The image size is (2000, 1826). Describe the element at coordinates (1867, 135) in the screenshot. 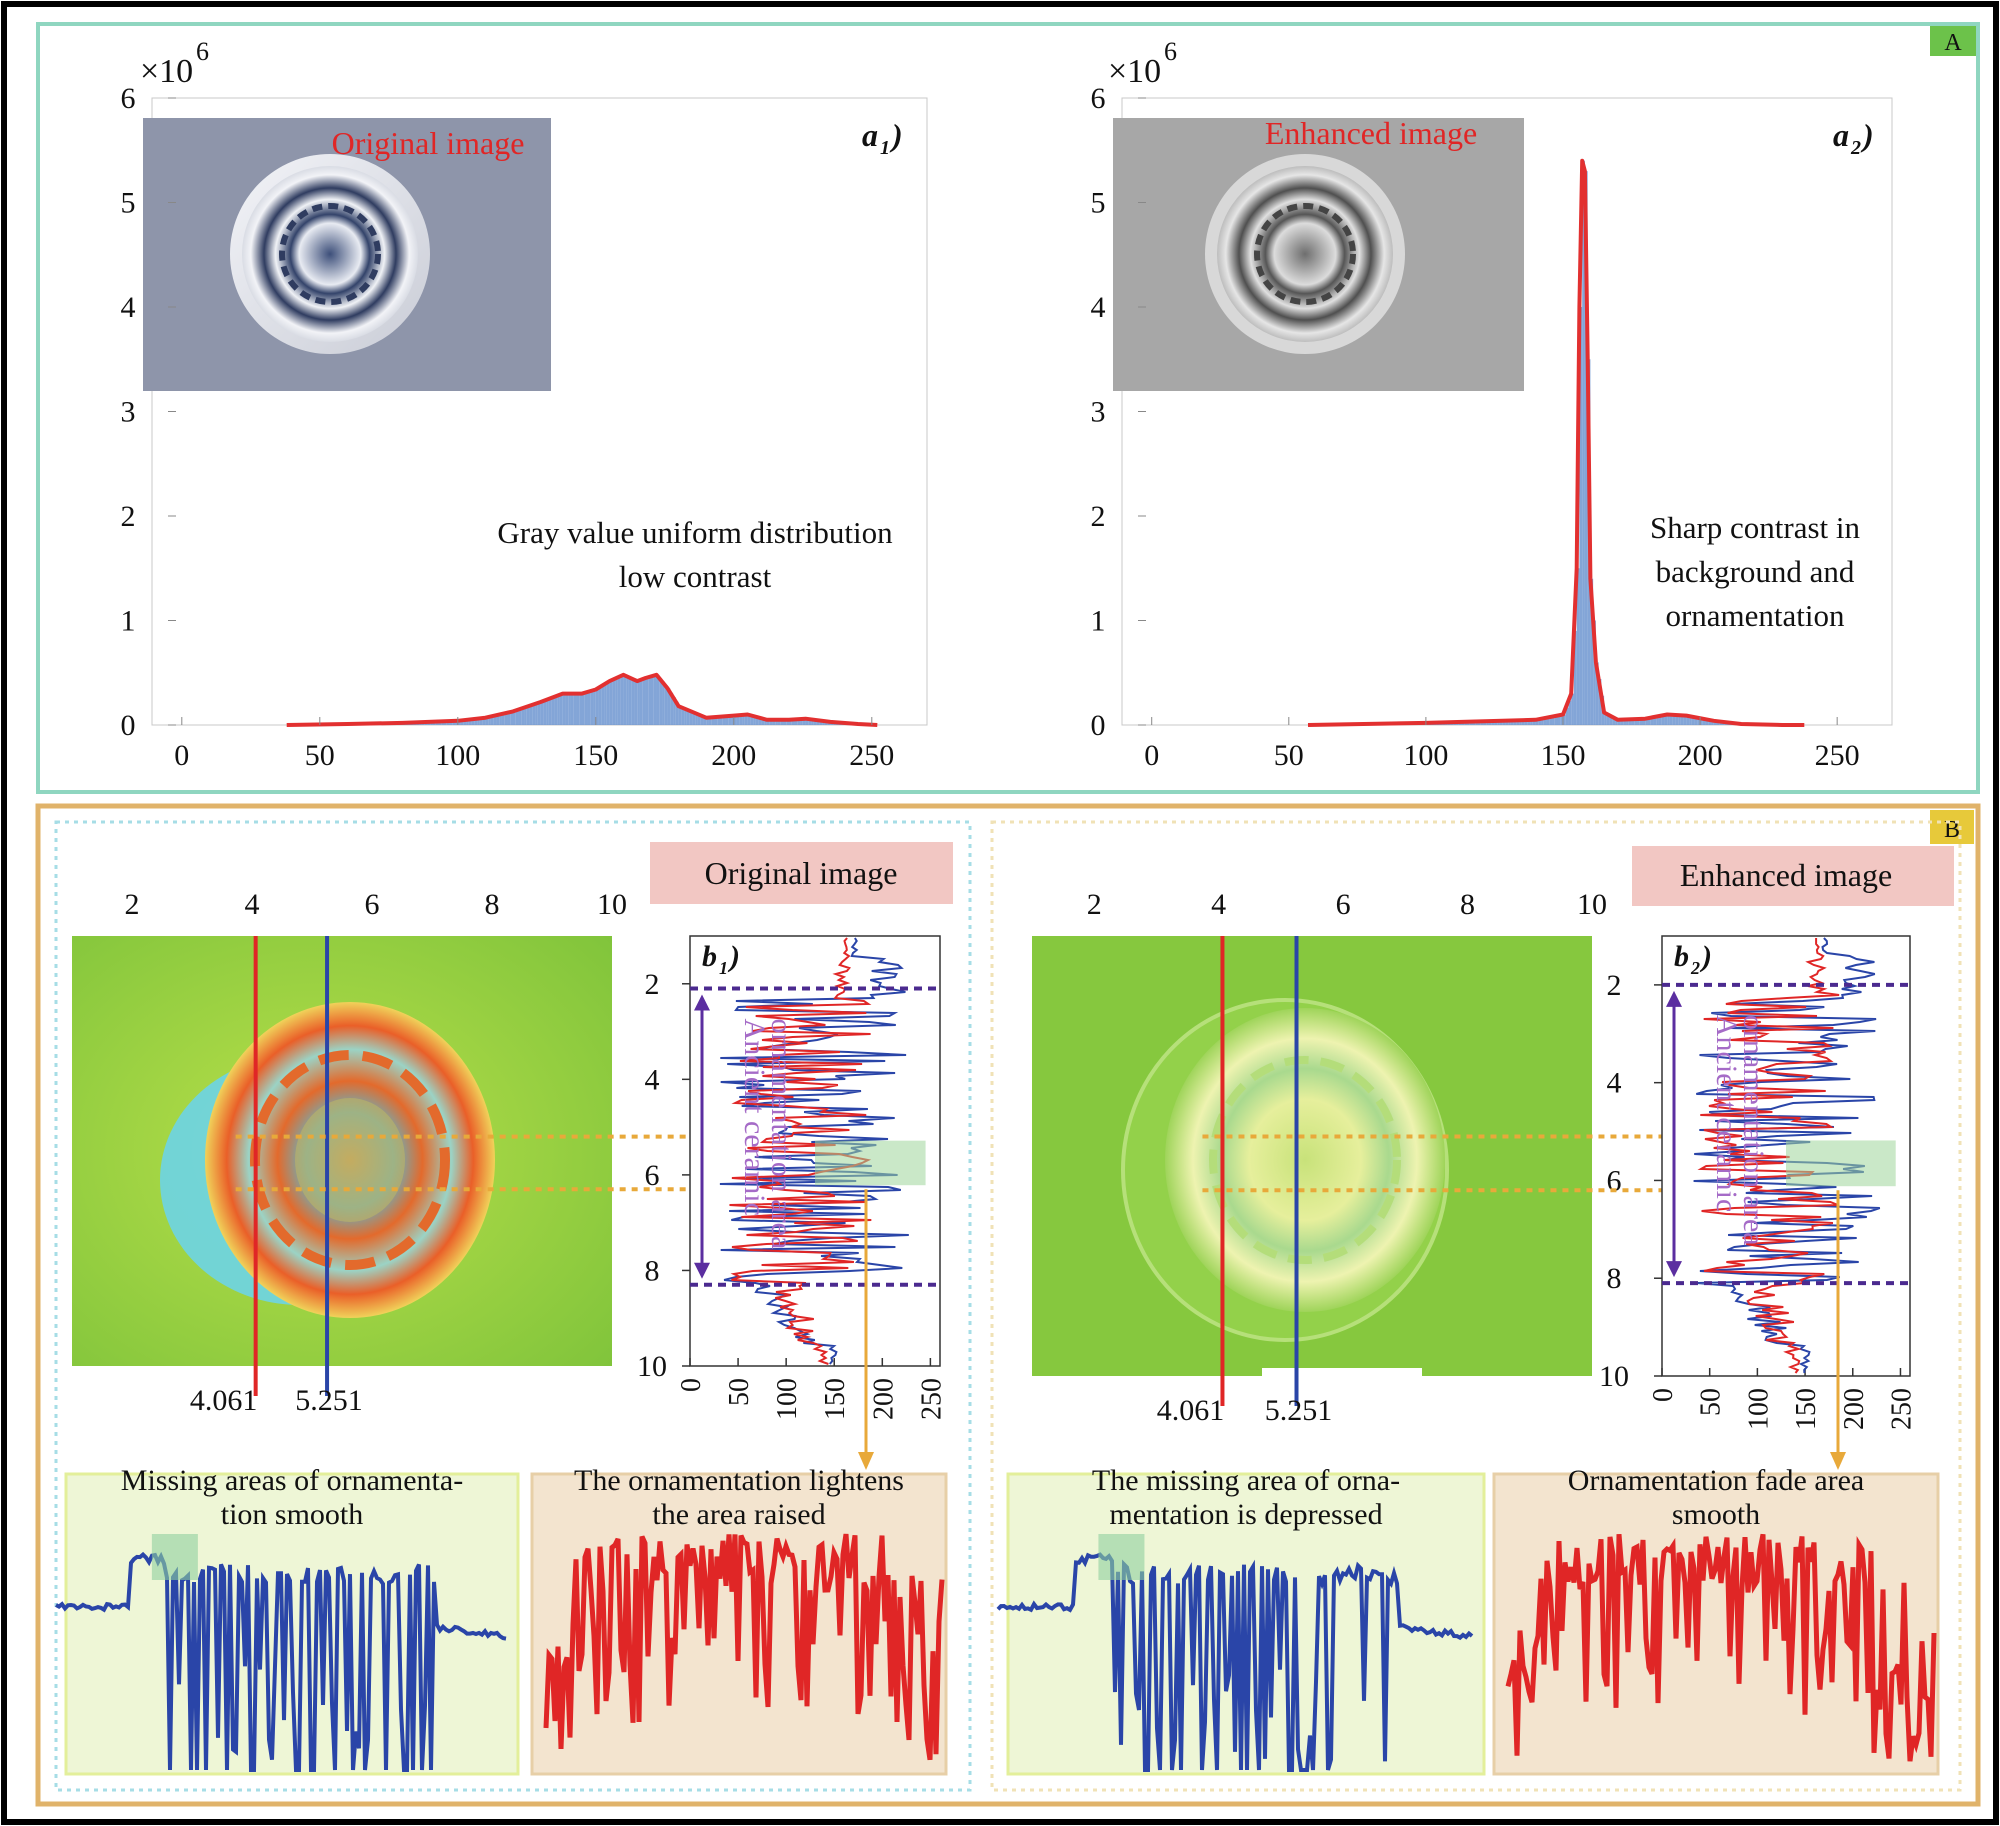

I see `chart-a2-tag-paren: )` at that location.